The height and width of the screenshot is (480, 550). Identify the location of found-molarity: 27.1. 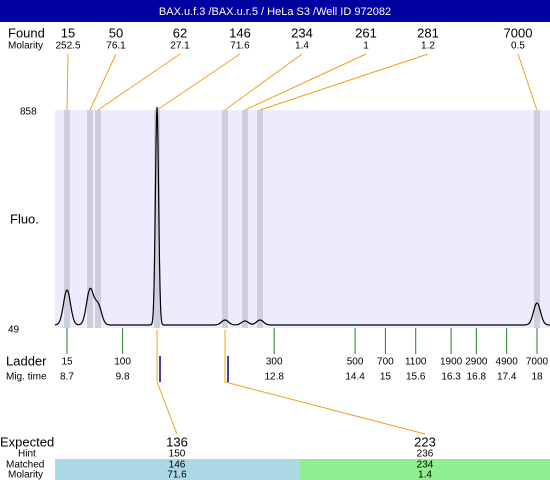
(180, 46).